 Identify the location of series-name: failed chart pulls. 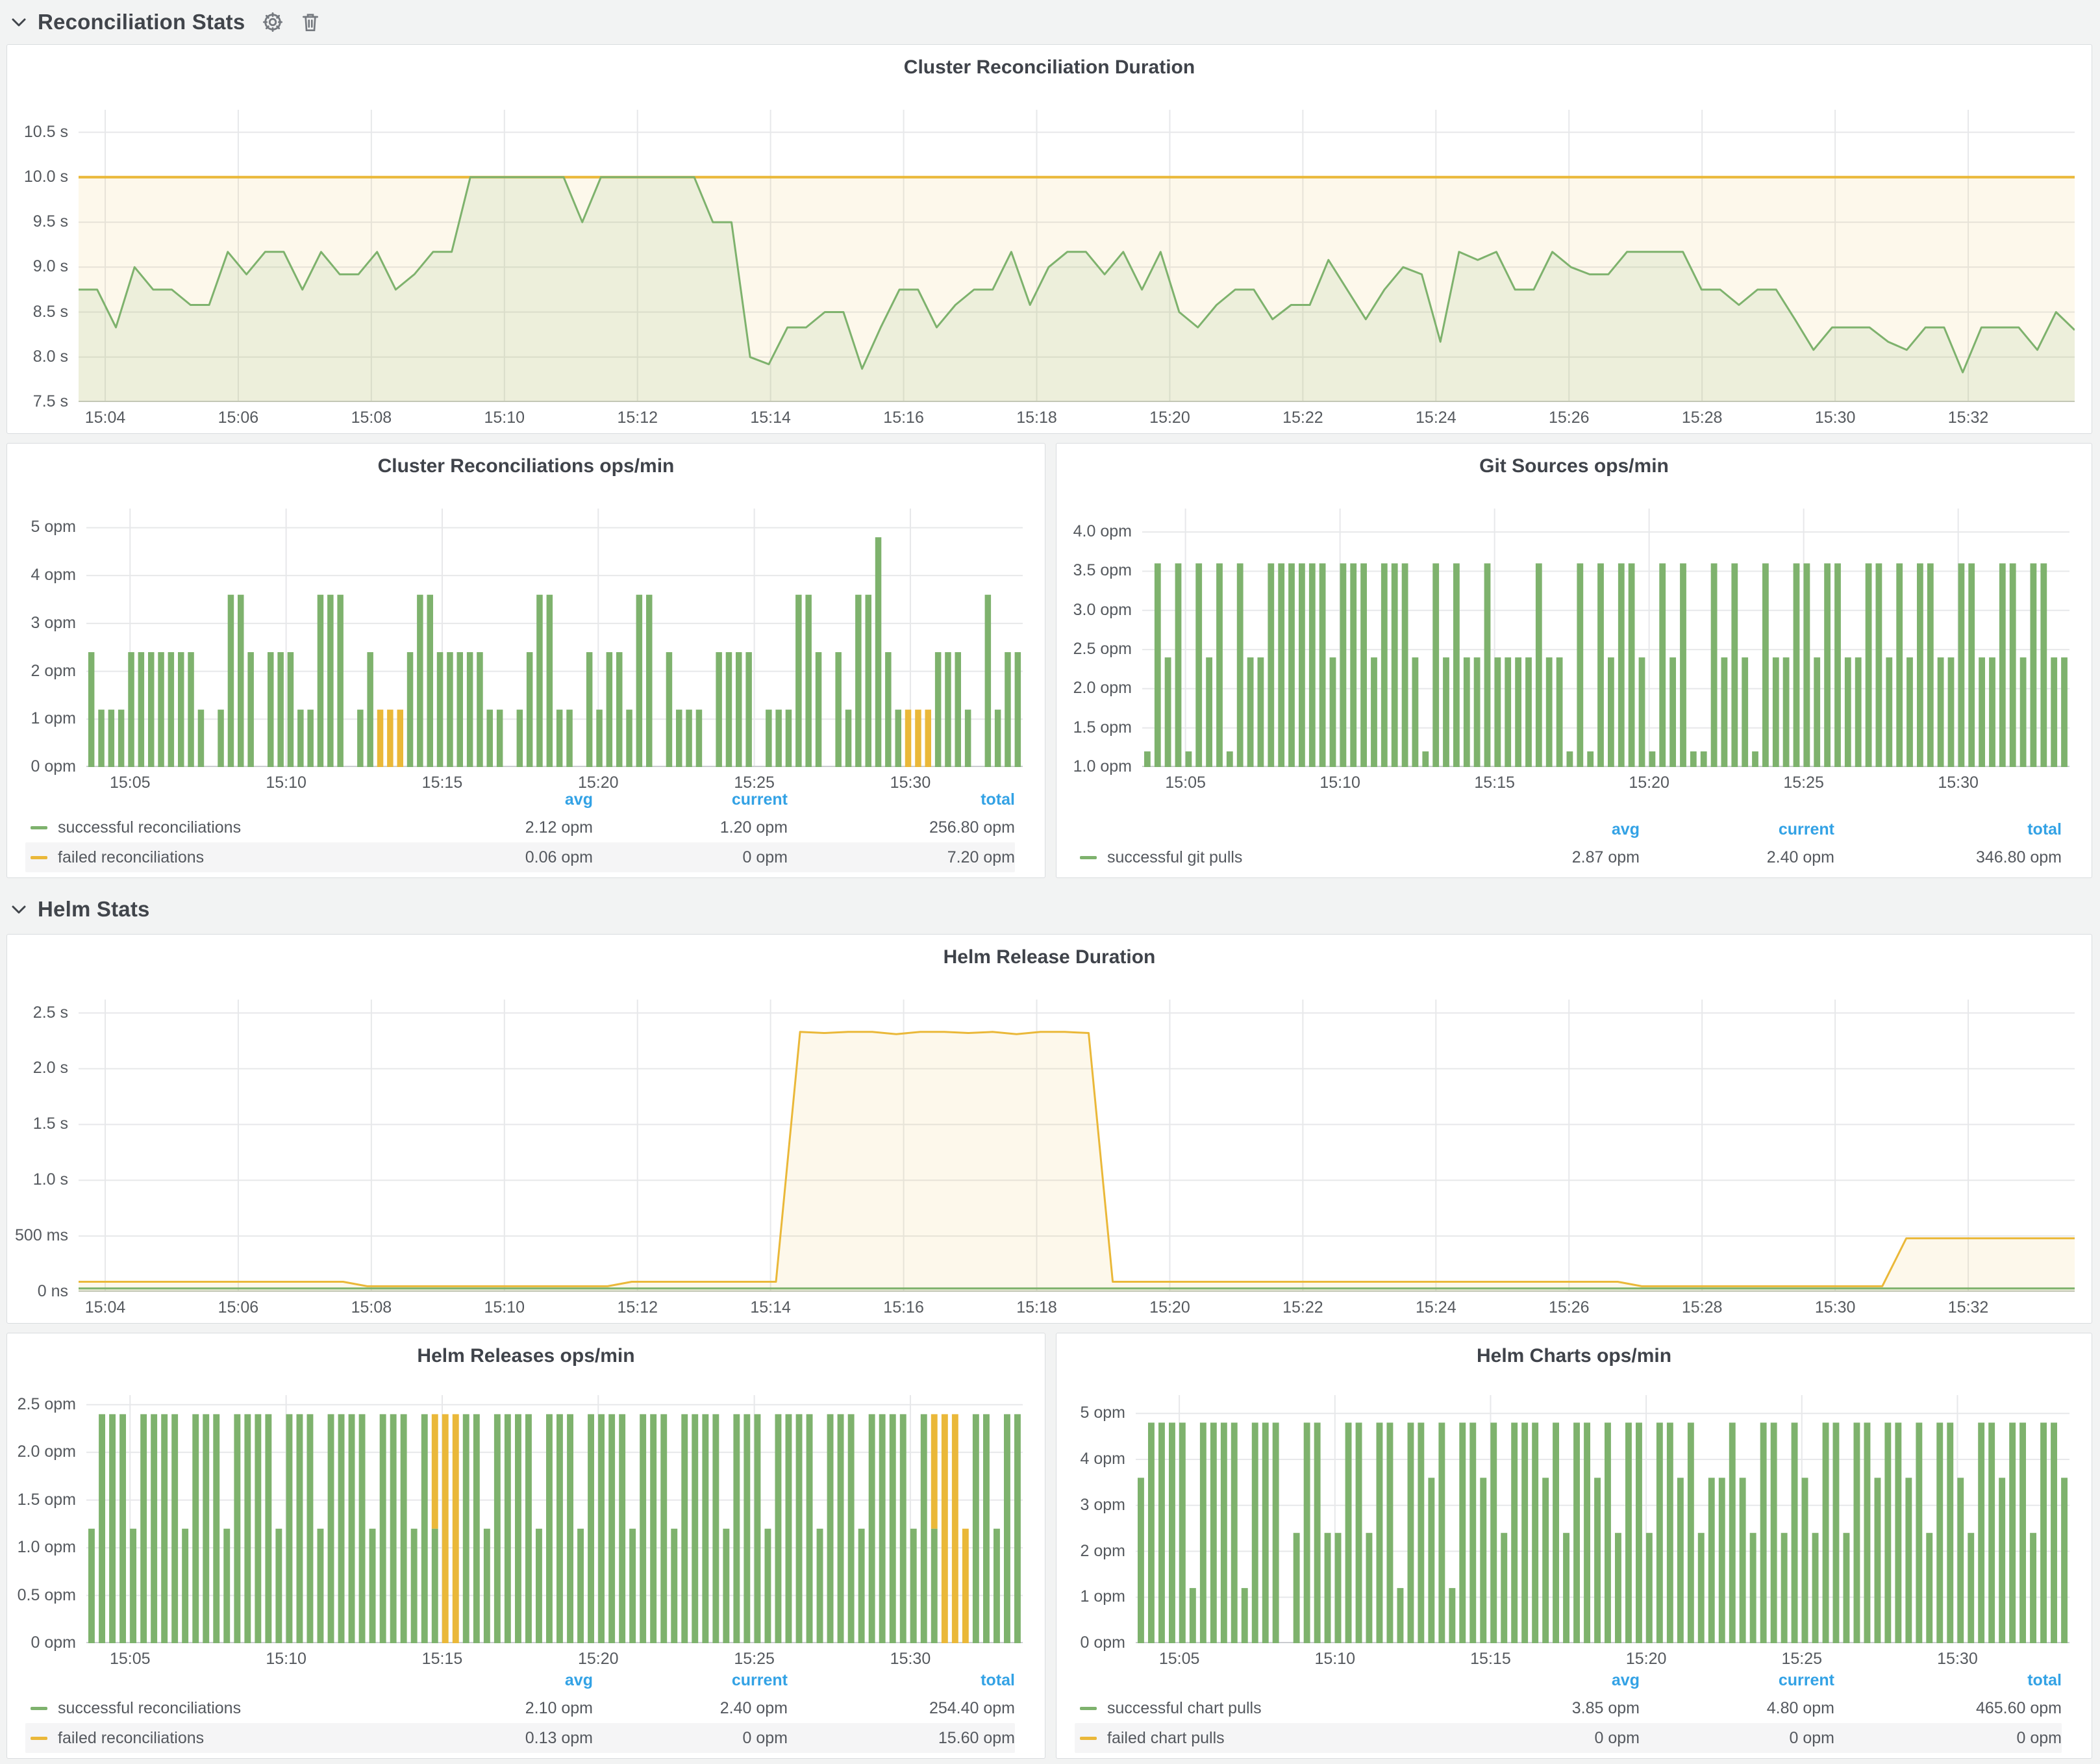
(1166, 1738).